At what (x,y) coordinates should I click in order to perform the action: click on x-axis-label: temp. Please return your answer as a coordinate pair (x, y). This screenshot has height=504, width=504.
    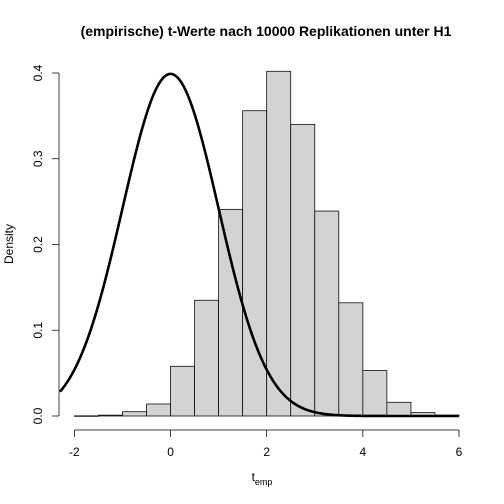
    Looking at the image, I should click on (262, 478).